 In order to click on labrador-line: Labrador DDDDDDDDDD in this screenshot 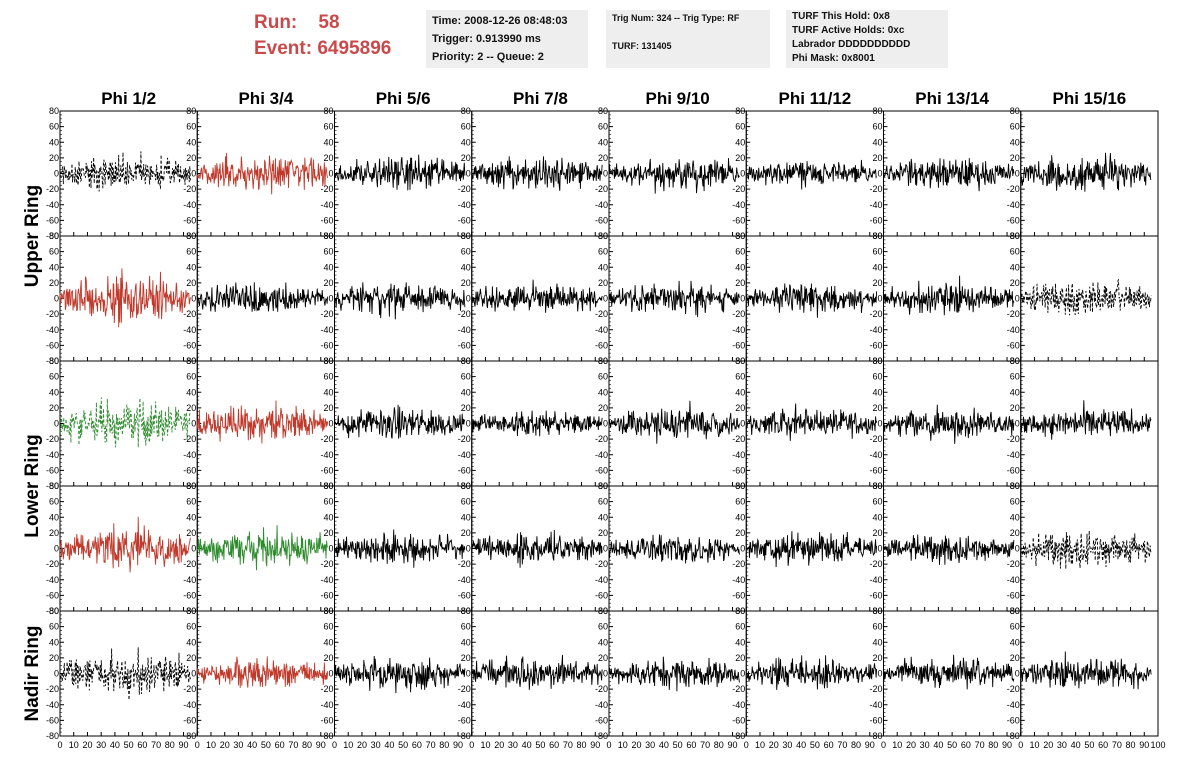, I will do `click(851, 44)`.